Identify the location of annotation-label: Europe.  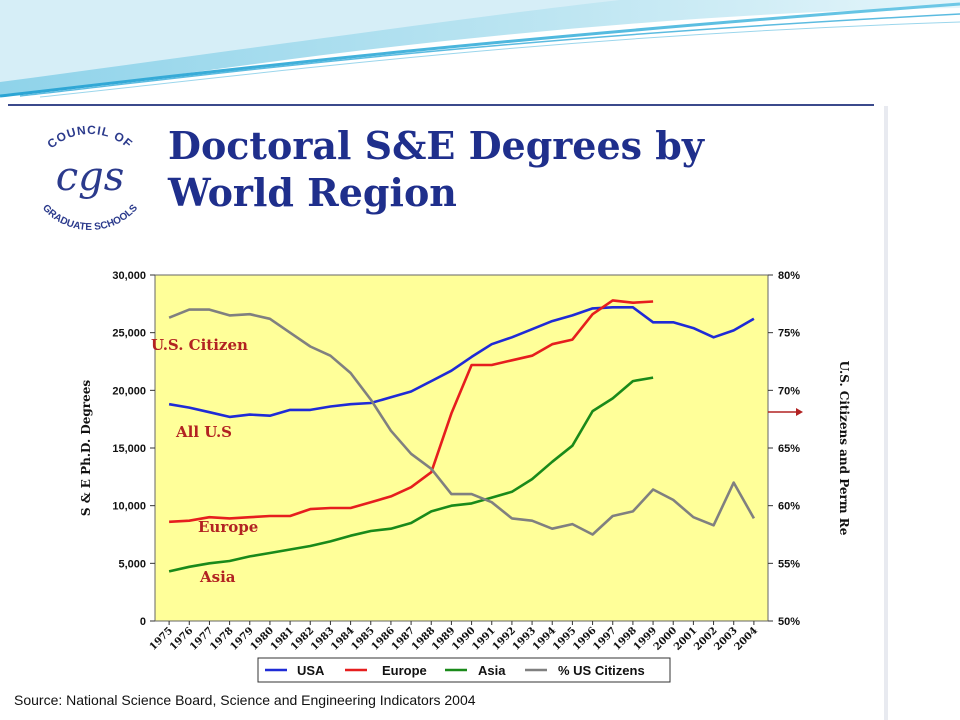
(228, 527).